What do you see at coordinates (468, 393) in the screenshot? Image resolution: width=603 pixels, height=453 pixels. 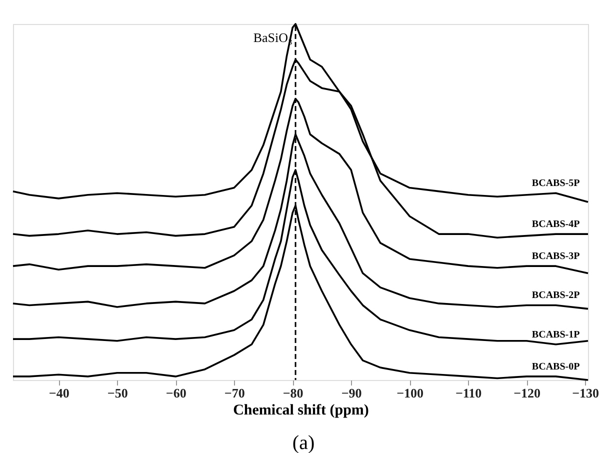 I see `x-tick-label: −110` at bounding box center [468, 393].